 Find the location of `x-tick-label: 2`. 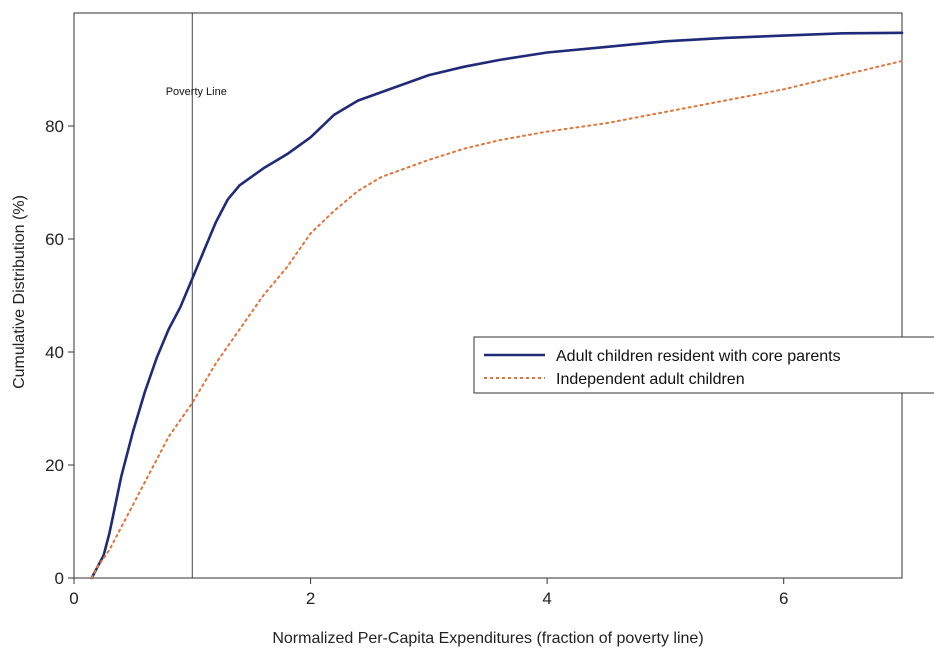

x-tick-label: 2 is located at coordinates (310, 598).